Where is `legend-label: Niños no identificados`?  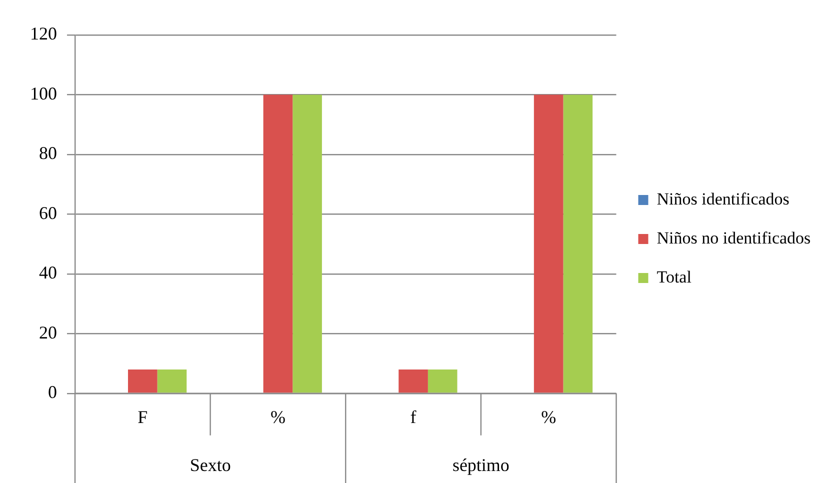
legend-label: Niños no identificados is located at coordinates (733, 238).